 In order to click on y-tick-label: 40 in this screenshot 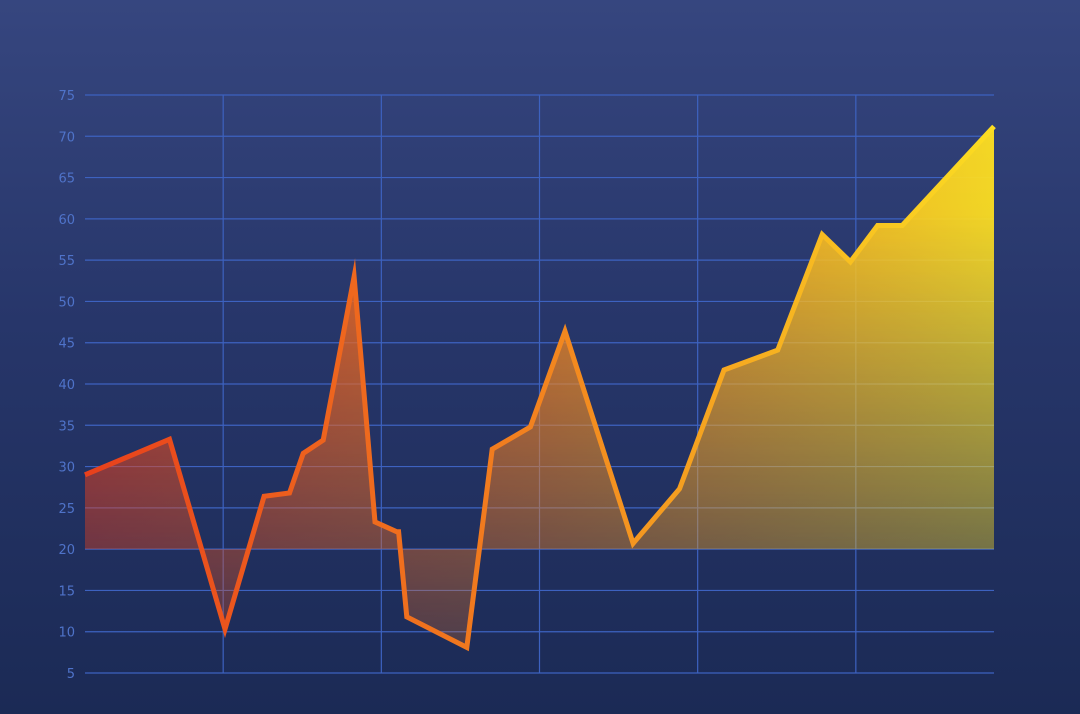, I will do `click(66, 385)`.